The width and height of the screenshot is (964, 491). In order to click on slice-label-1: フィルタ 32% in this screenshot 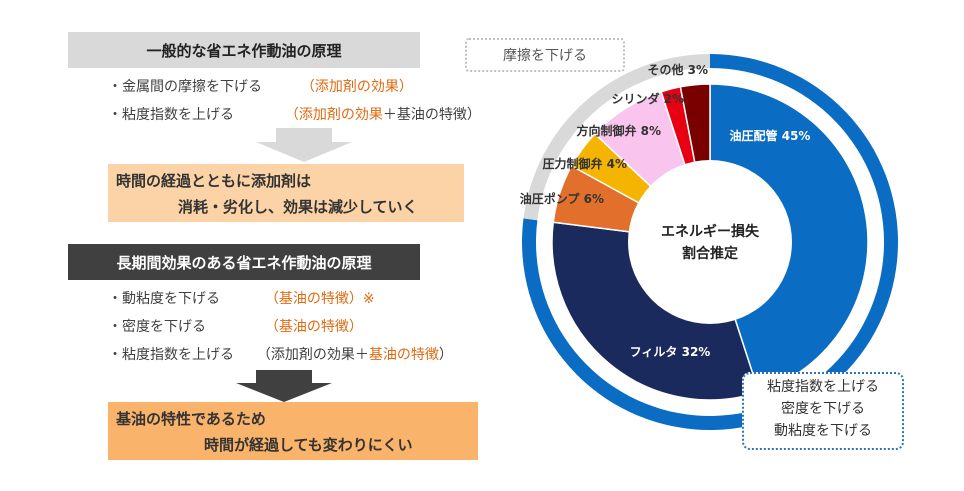, I will do `click(670, 352)`.